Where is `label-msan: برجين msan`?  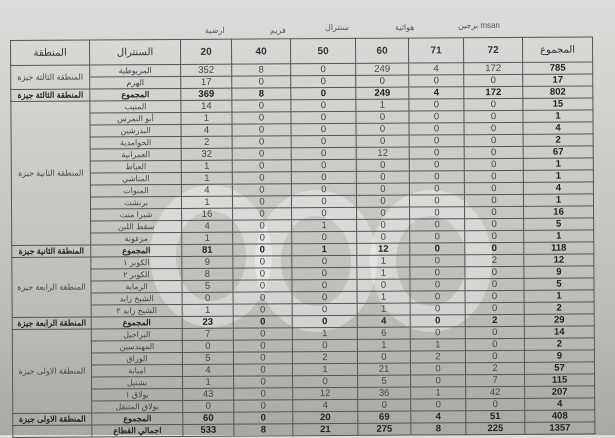 label-msan: برجين msan is located at coordinates (479, 25).